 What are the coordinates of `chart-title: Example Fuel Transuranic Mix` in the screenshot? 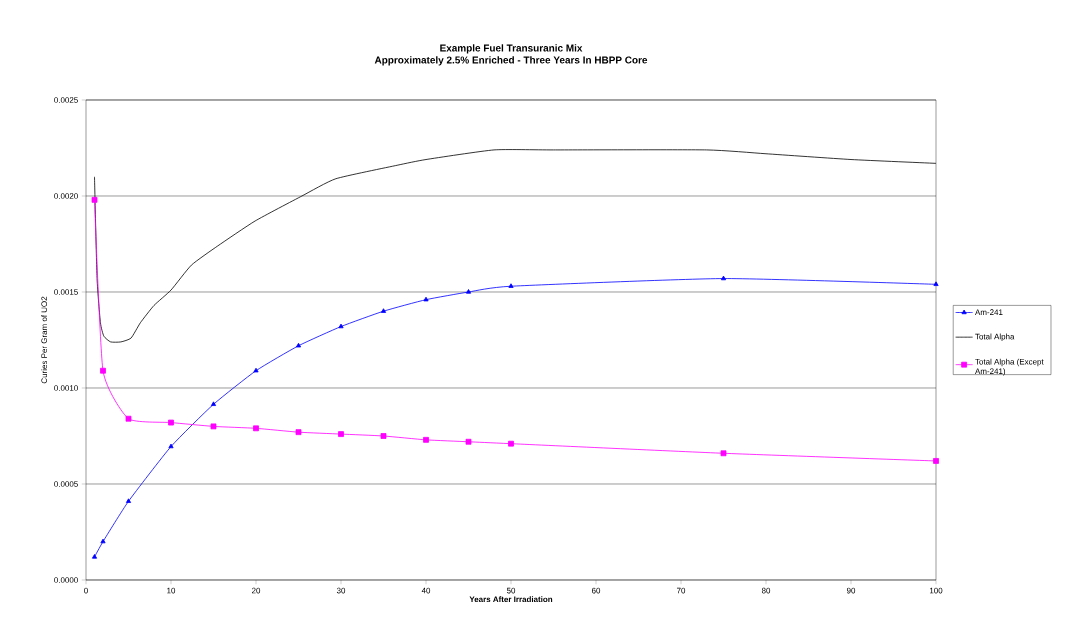 It's located at (511, 49).